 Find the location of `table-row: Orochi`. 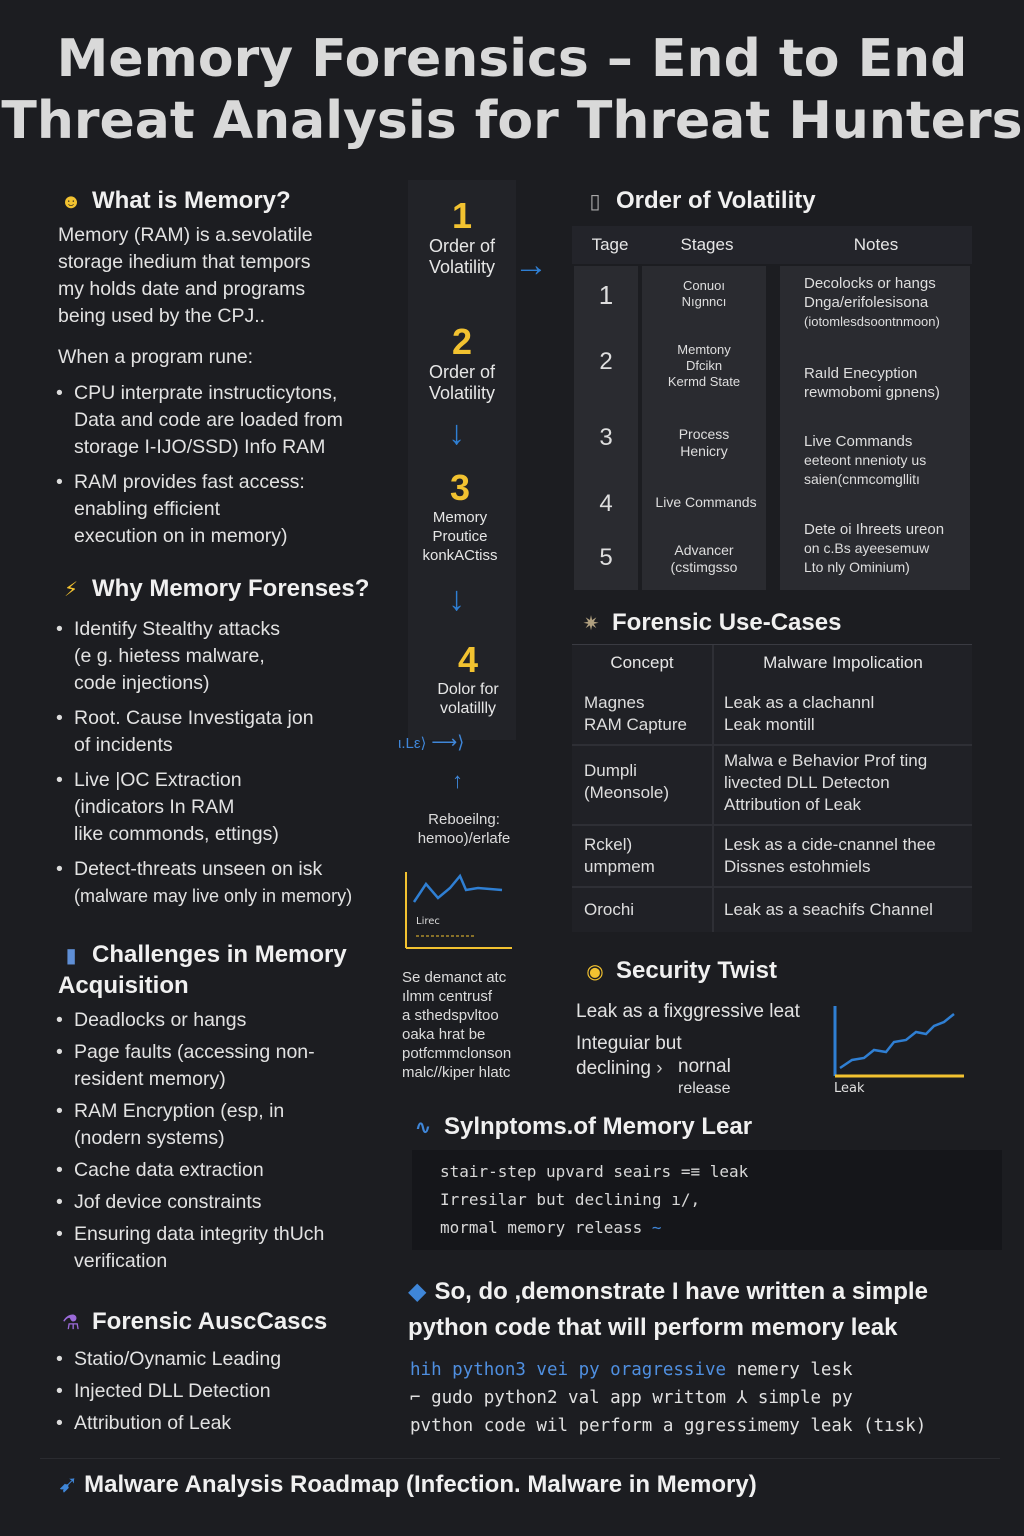

table-row: Orochi is located at coordinates (609, 910).